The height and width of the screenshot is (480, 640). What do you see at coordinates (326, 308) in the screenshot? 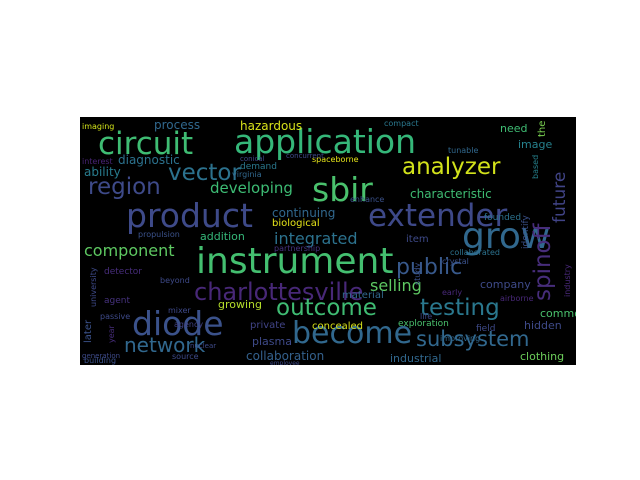
I see `cloud-word: outcome` at bounding box center [326, 308].